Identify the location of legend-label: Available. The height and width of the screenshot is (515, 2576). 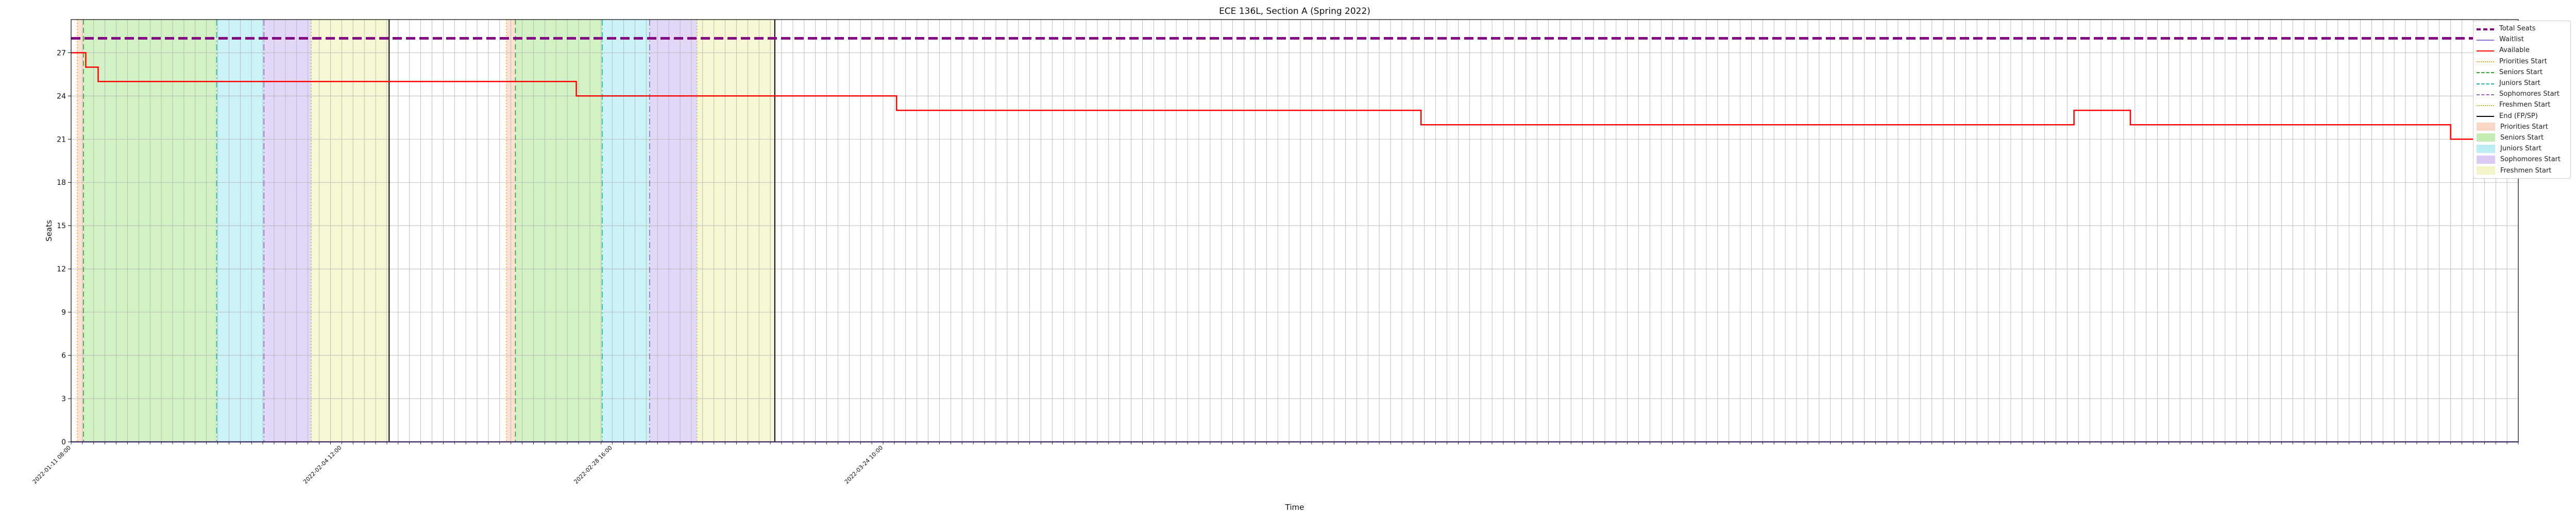
(2514, 51).